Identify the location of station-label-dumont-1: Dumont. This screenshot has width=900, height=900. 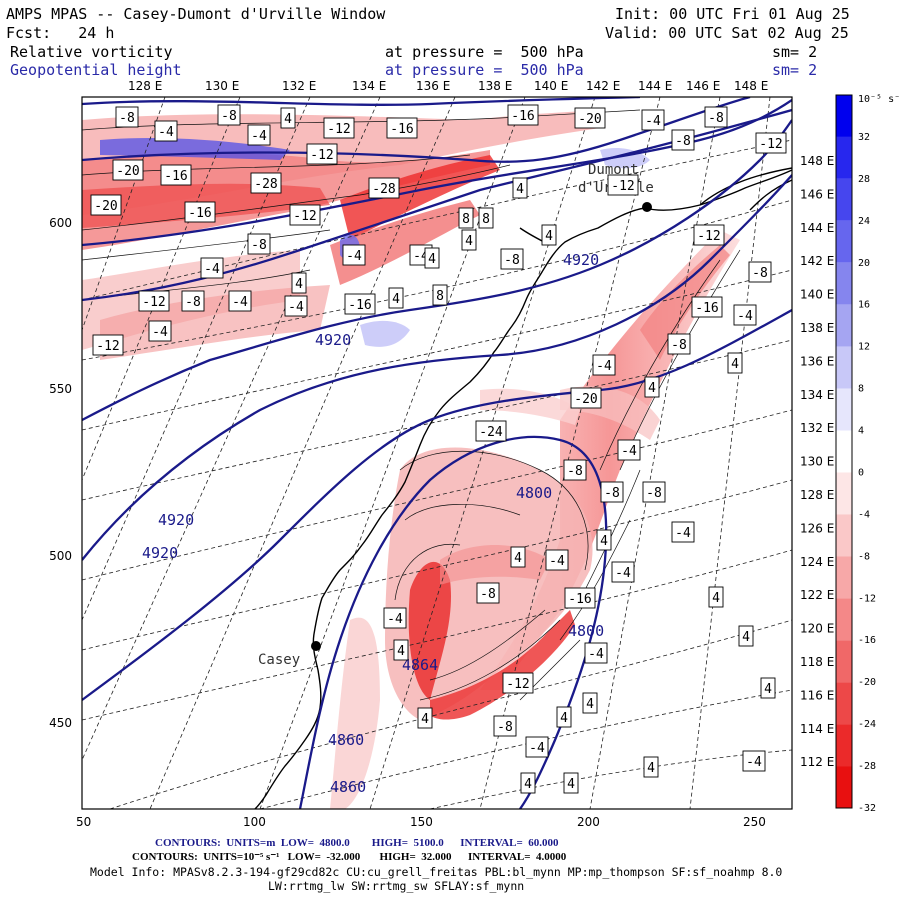
(613, 170).